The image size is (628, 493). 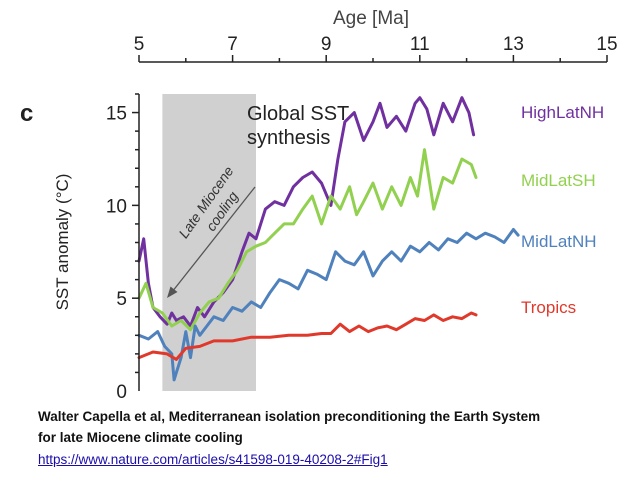 What do you see at coordinates (232, 44) in the screenshot?
I see `x-tick-label: 7` at bounding box center [232, 44].